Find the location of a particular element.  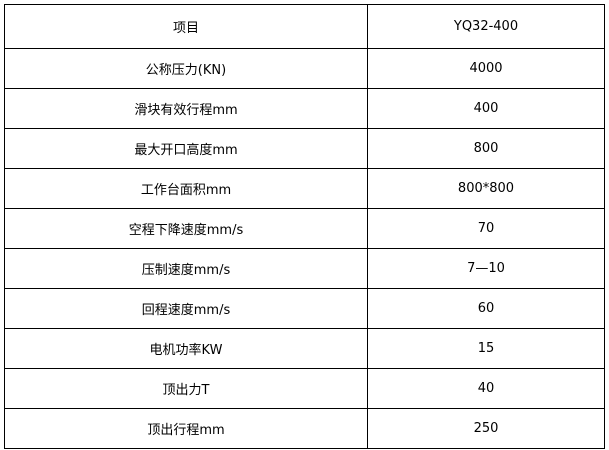

param-value: 60 is located at coordinates (486, 308).